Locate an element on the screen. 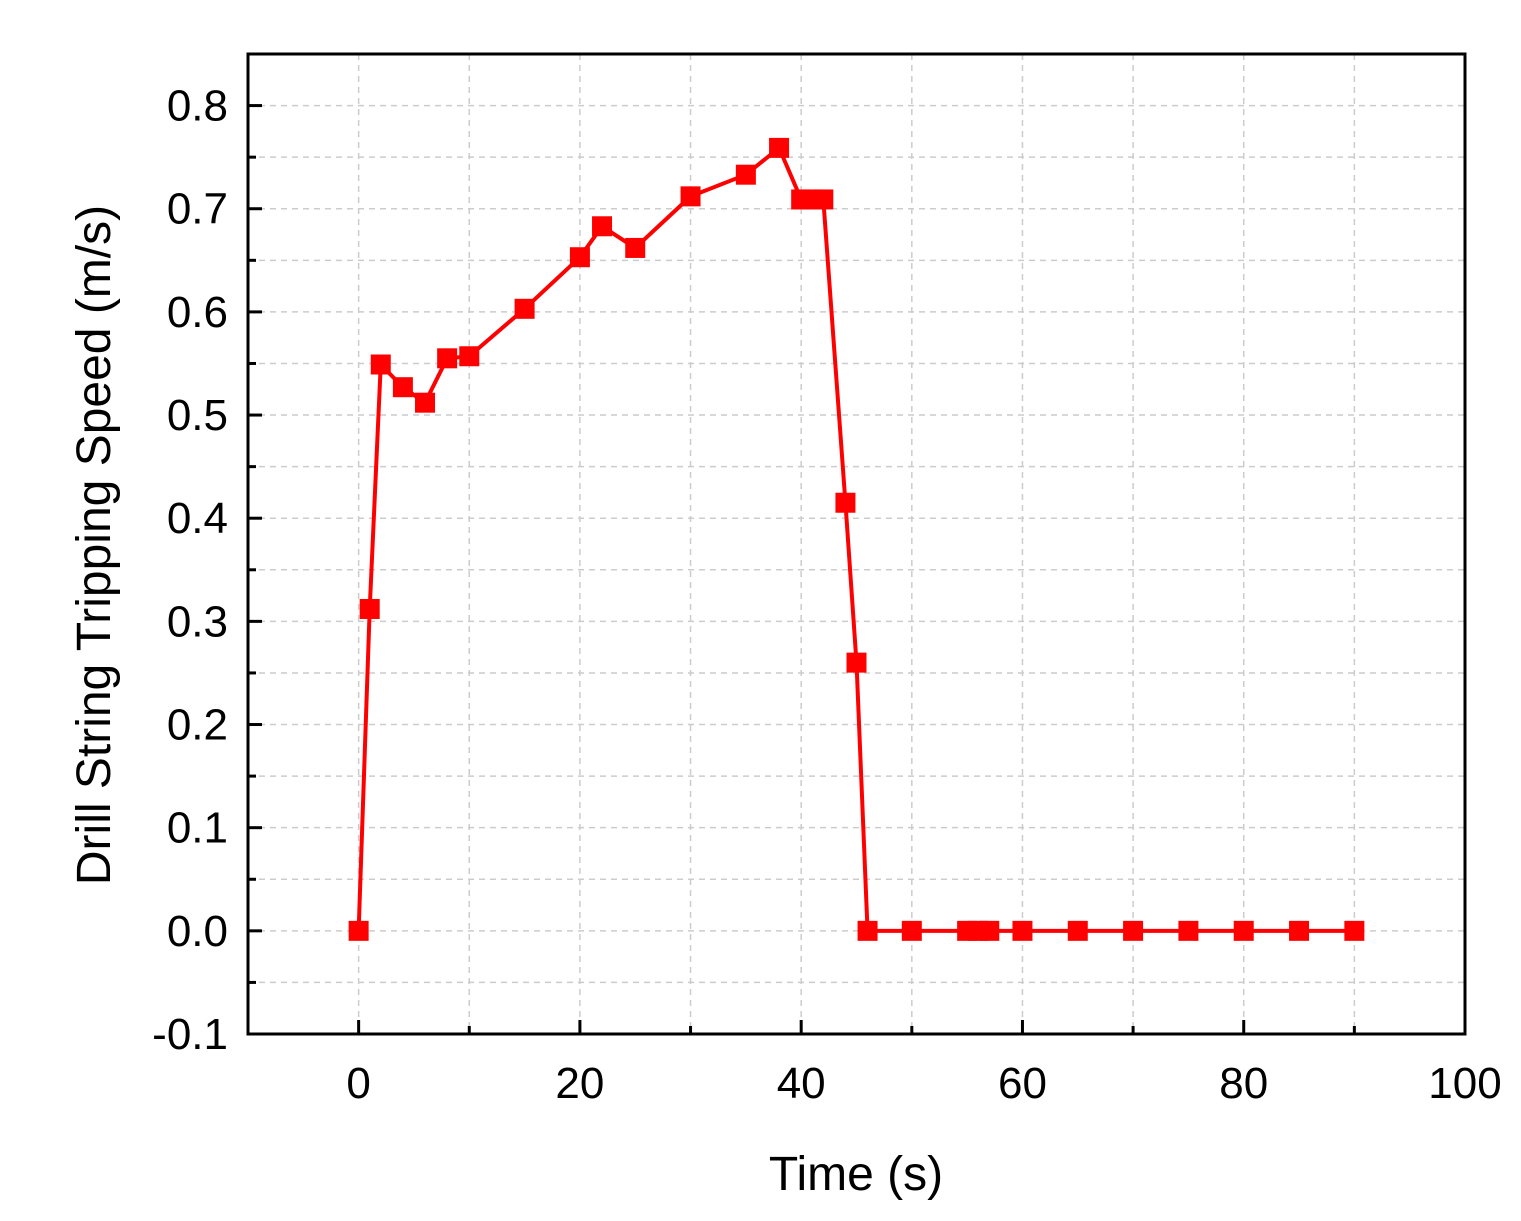 This screenshot has width=1521, height=1221. x-tick-label: 100 is located at coordinates (1464, 1083).